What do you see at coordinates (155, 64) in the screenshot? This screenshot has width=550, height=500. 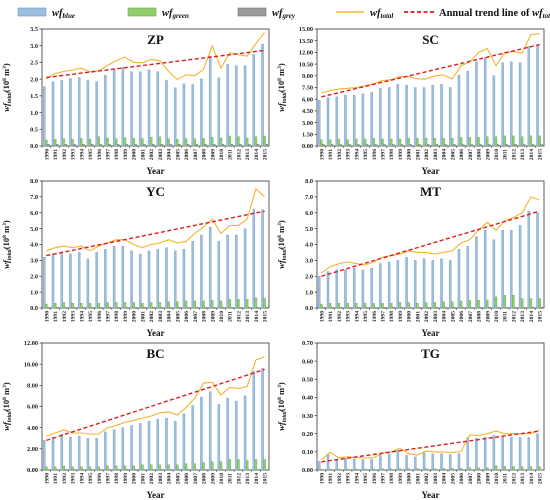 I see `trend-line` at bounding box center [155, 64].